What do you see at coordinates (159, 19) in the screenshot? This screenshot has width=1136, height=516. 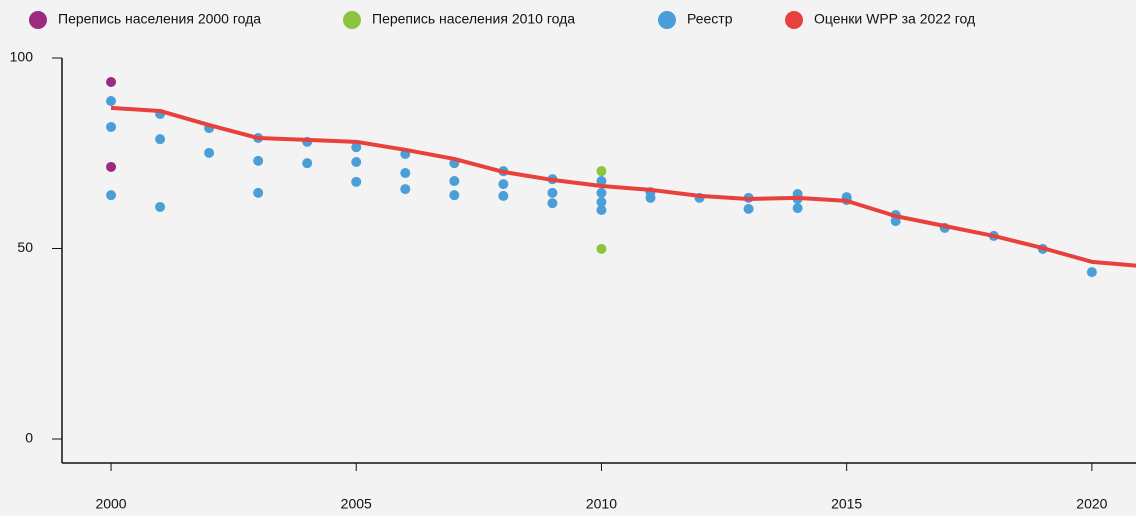 I see `legend-label: Перепись населения 2000 года` at bounding box center [159, 19].